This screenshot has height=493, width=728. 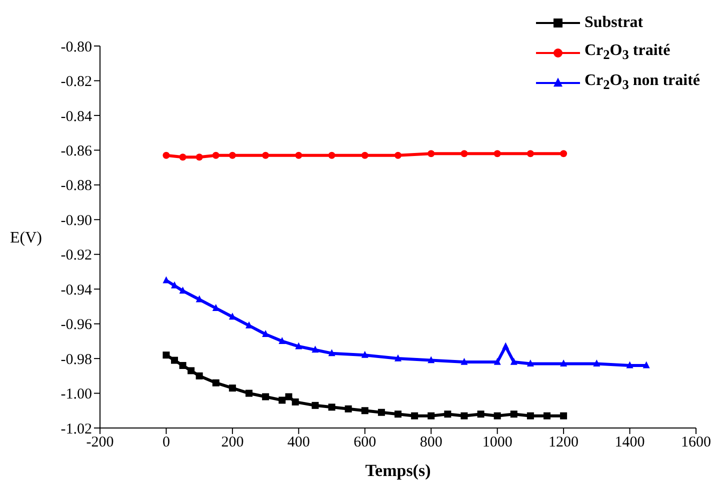 I want to click on y-tick-label: -0.84, so click(x=76, y=116).